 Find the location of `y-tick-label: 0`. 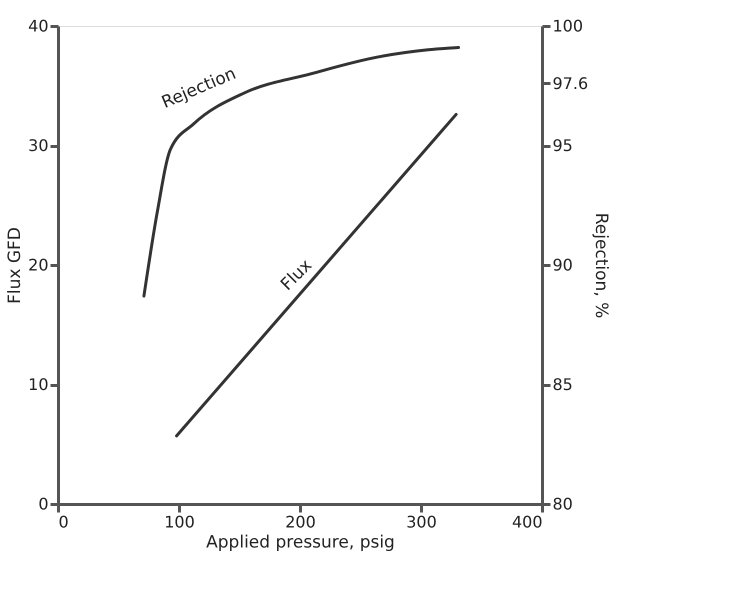

y-tick-label: 0 is located at coordinates (43, 504).